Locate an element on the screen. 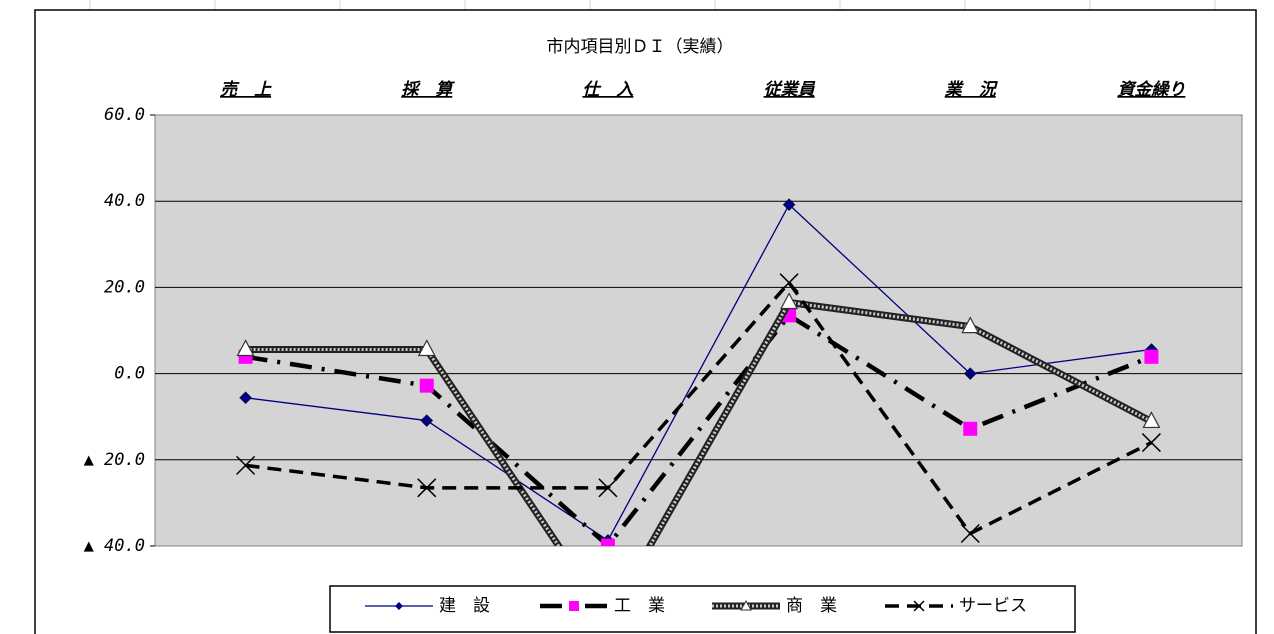 The image size is (1274, 634). sheet-grid is located at coordinates (652, 5).